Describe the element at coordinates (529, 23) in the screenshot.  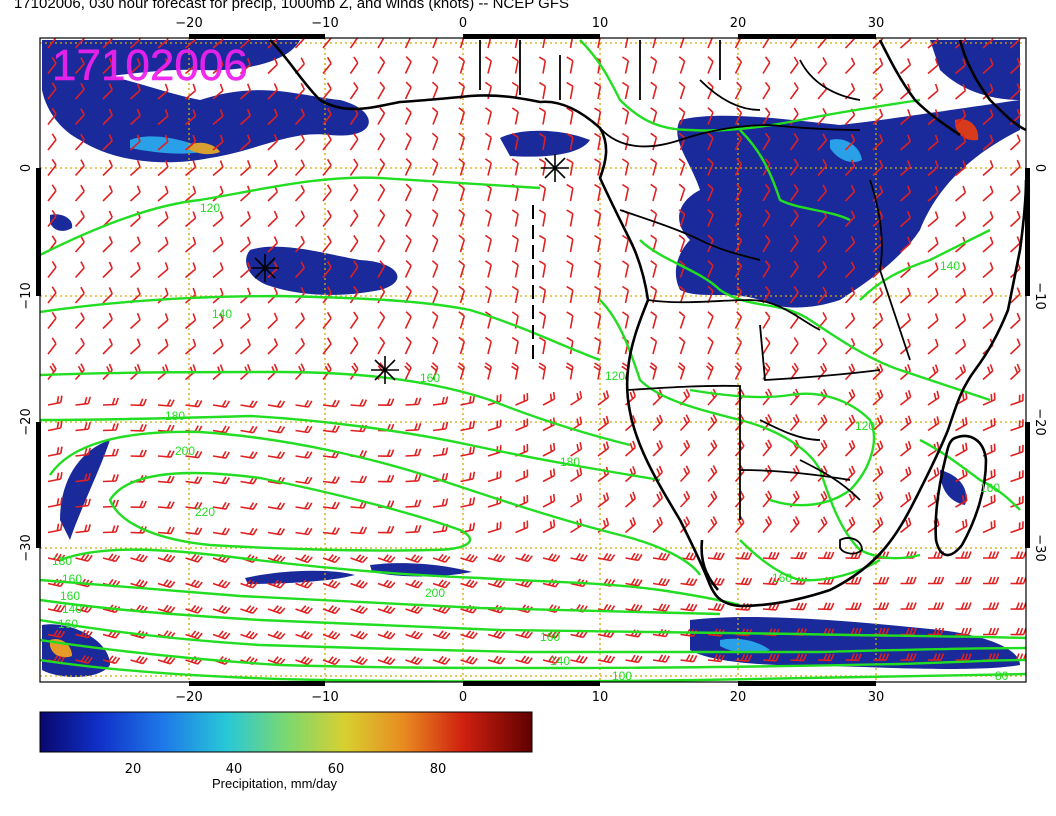
I see `lon-axis-top: −20 −10 0 10 20 30` at that location.